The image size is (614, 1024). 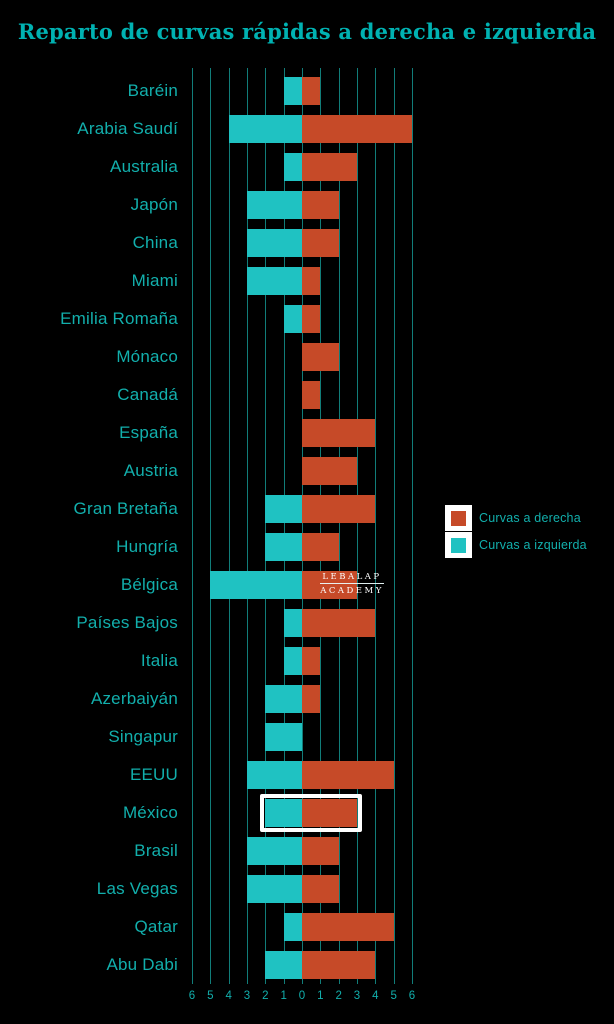 I want to click on watermark-line2: ACADEMY, so click(x=352, y=591).